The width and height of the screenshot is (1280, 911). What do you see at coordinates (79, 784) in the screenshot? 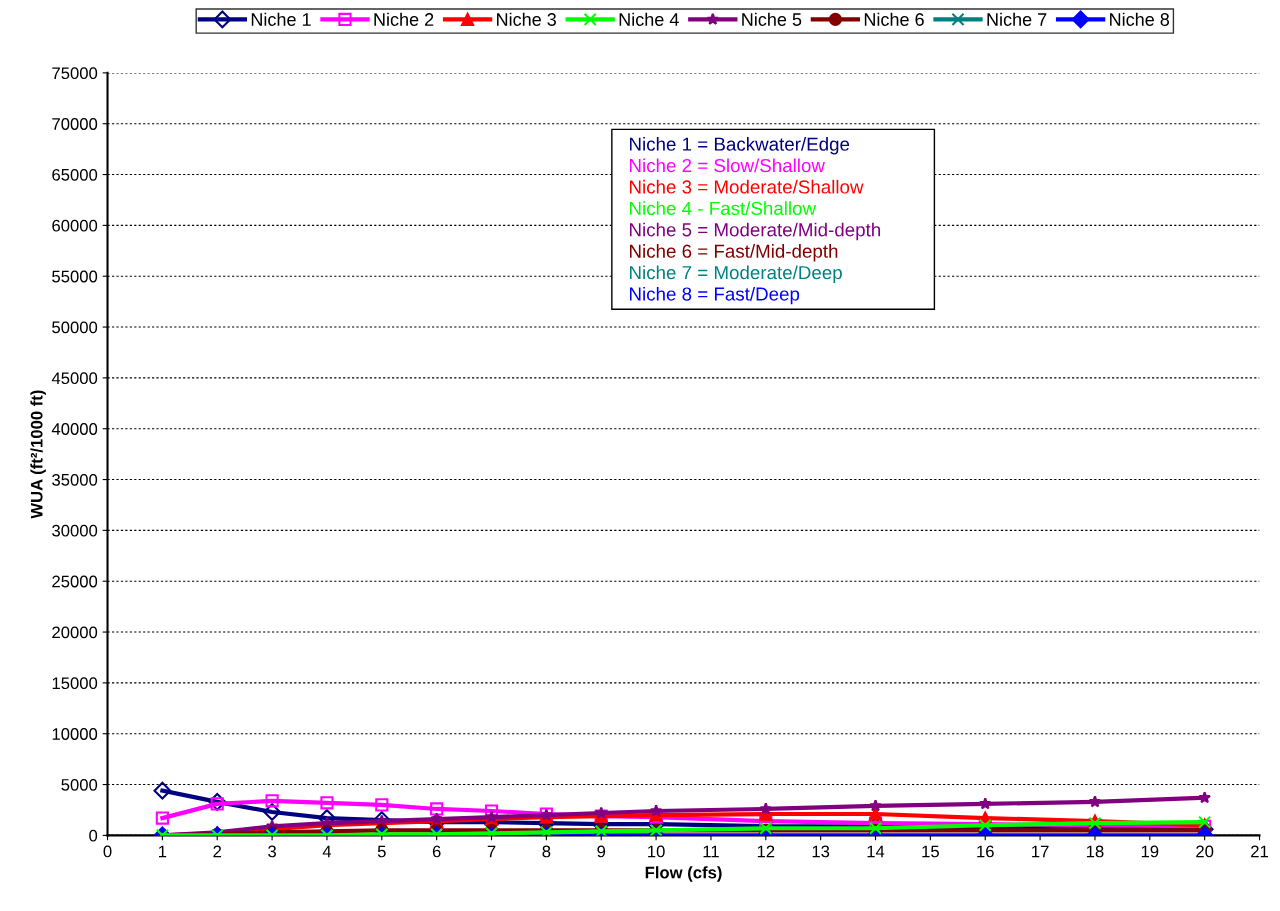
I see `y-tick-label: 5000` at bounding box center [79, 784].